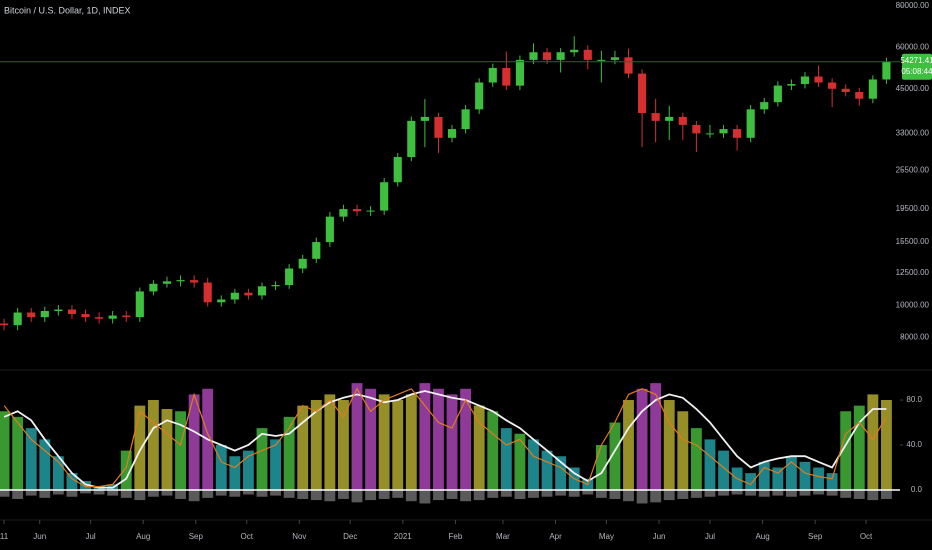 The image size is (932, 550). Describe the element at coordinates (403, 536) in the screenshot. I see `x-tick-label: 2021` at that location.